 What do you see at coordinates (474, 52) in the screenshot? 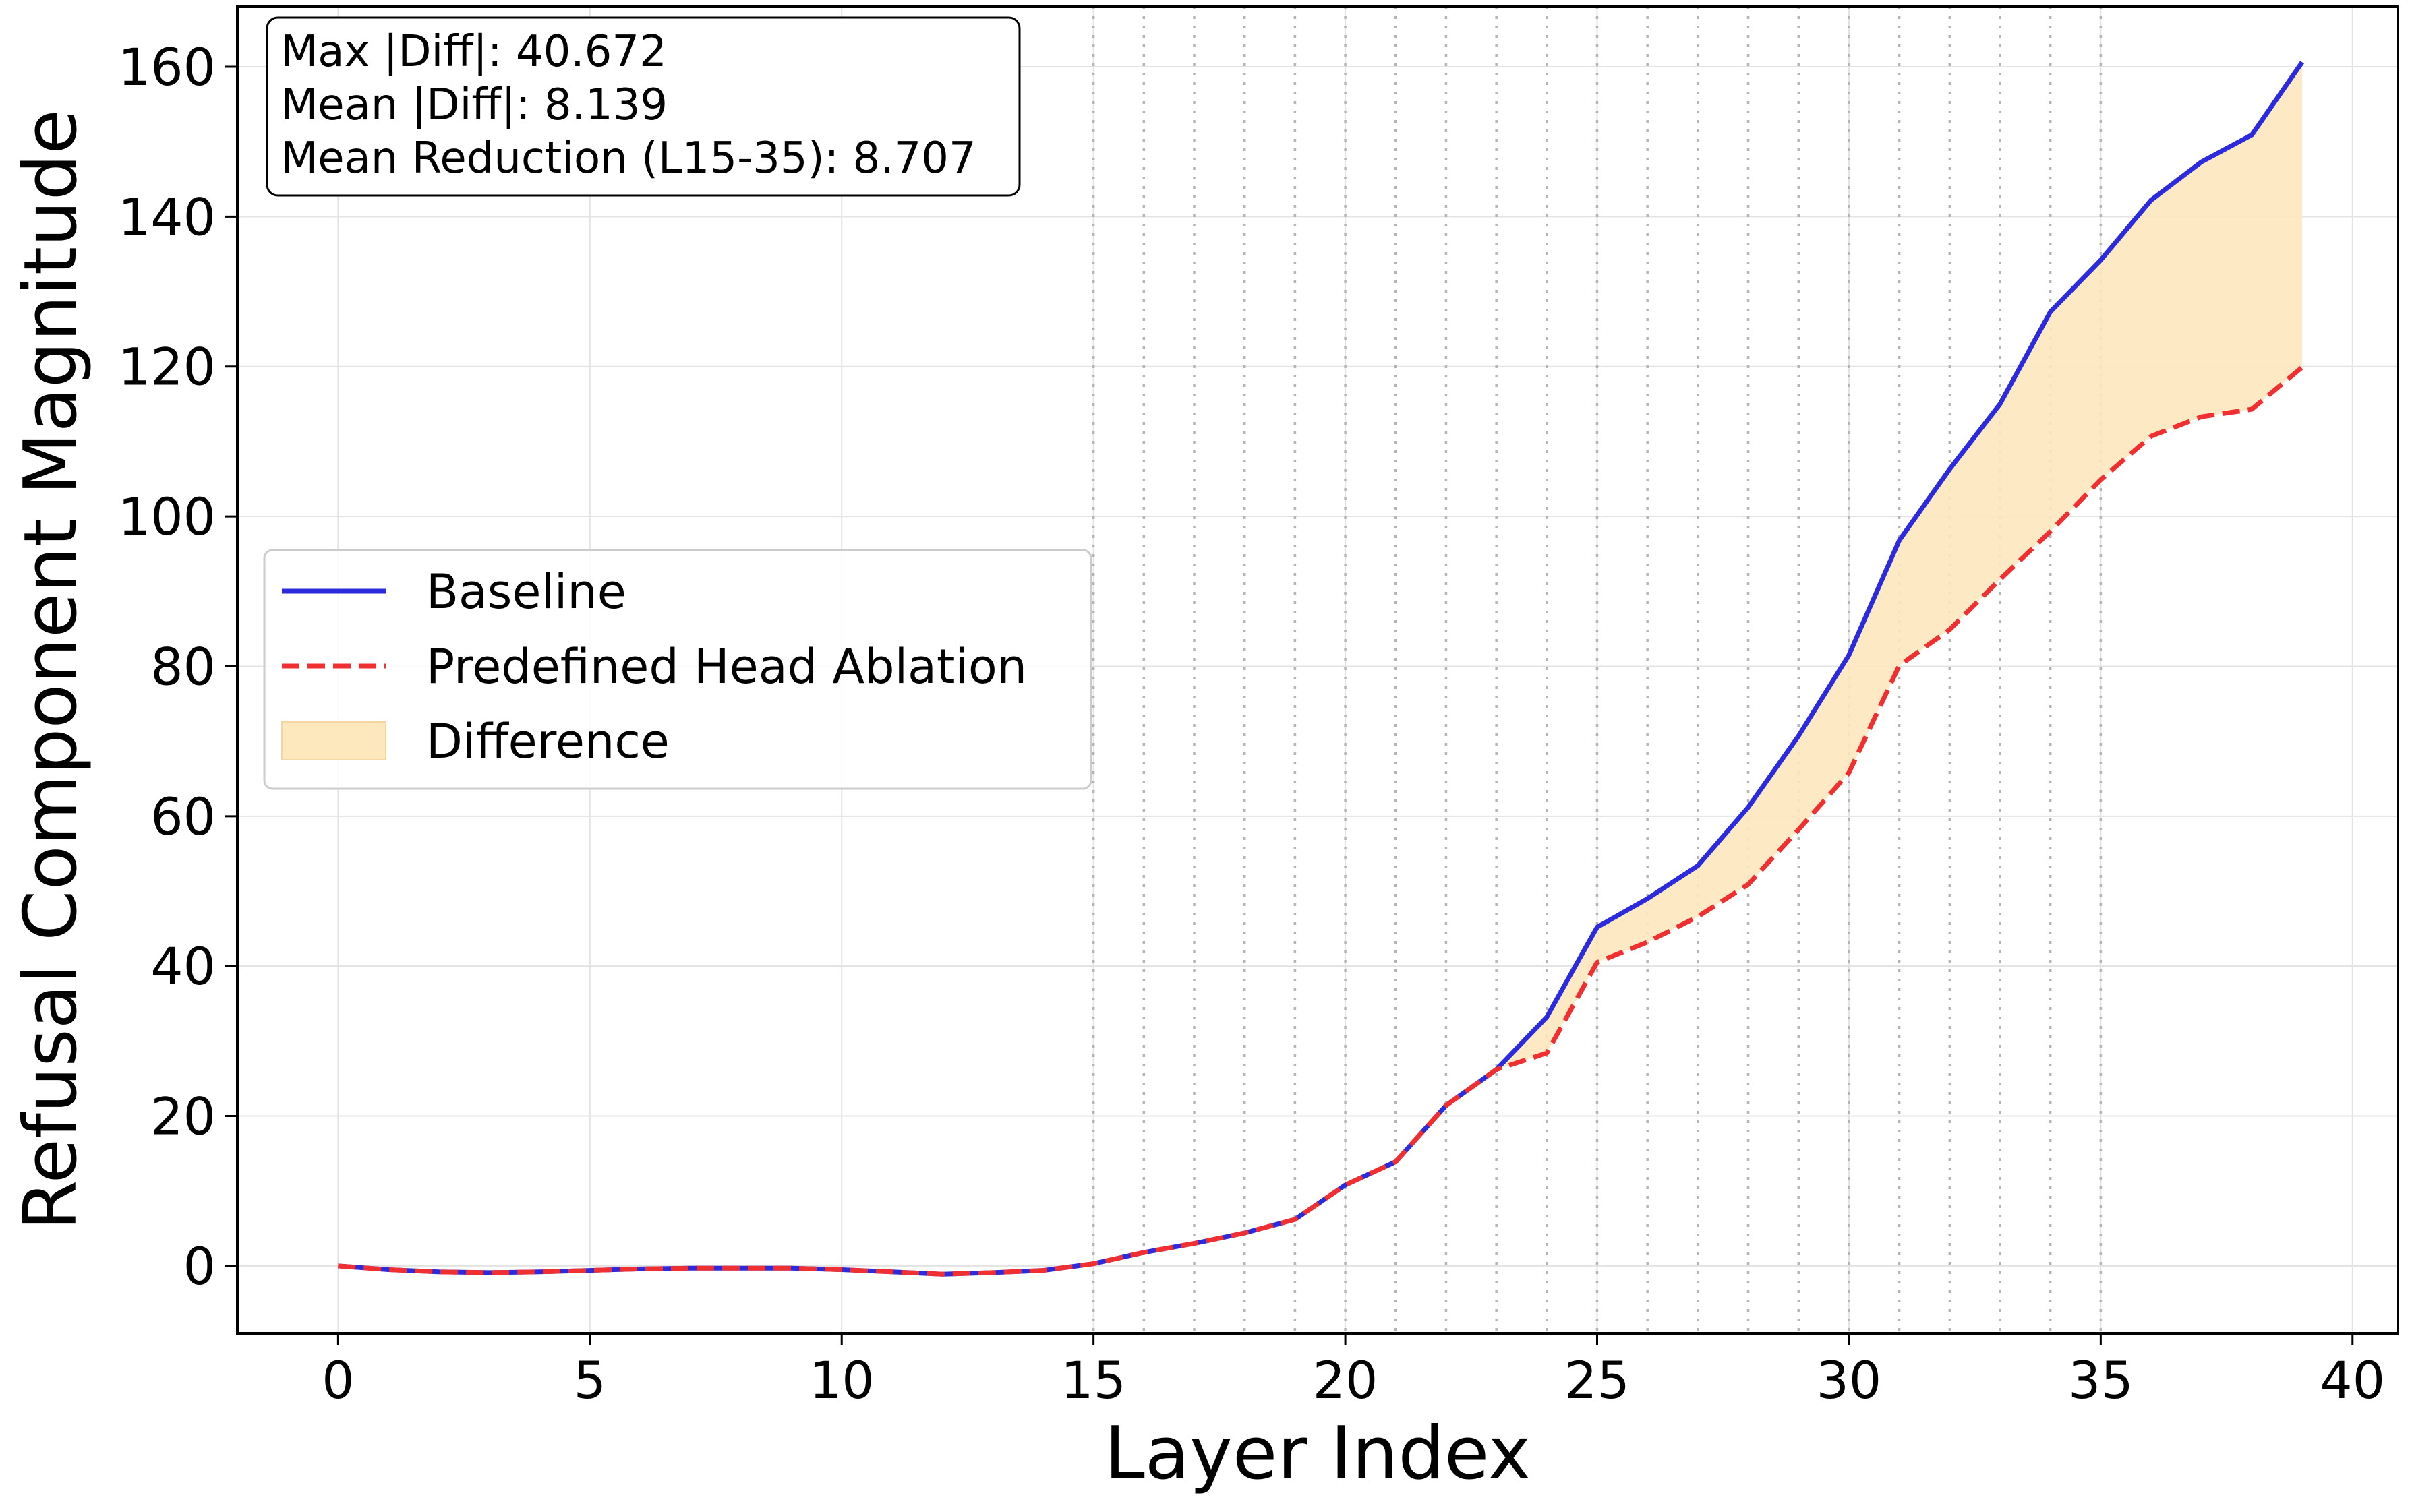
I see `stats-max-diff: Max |Diff|: 40.672` at bounding box center [474, 52].